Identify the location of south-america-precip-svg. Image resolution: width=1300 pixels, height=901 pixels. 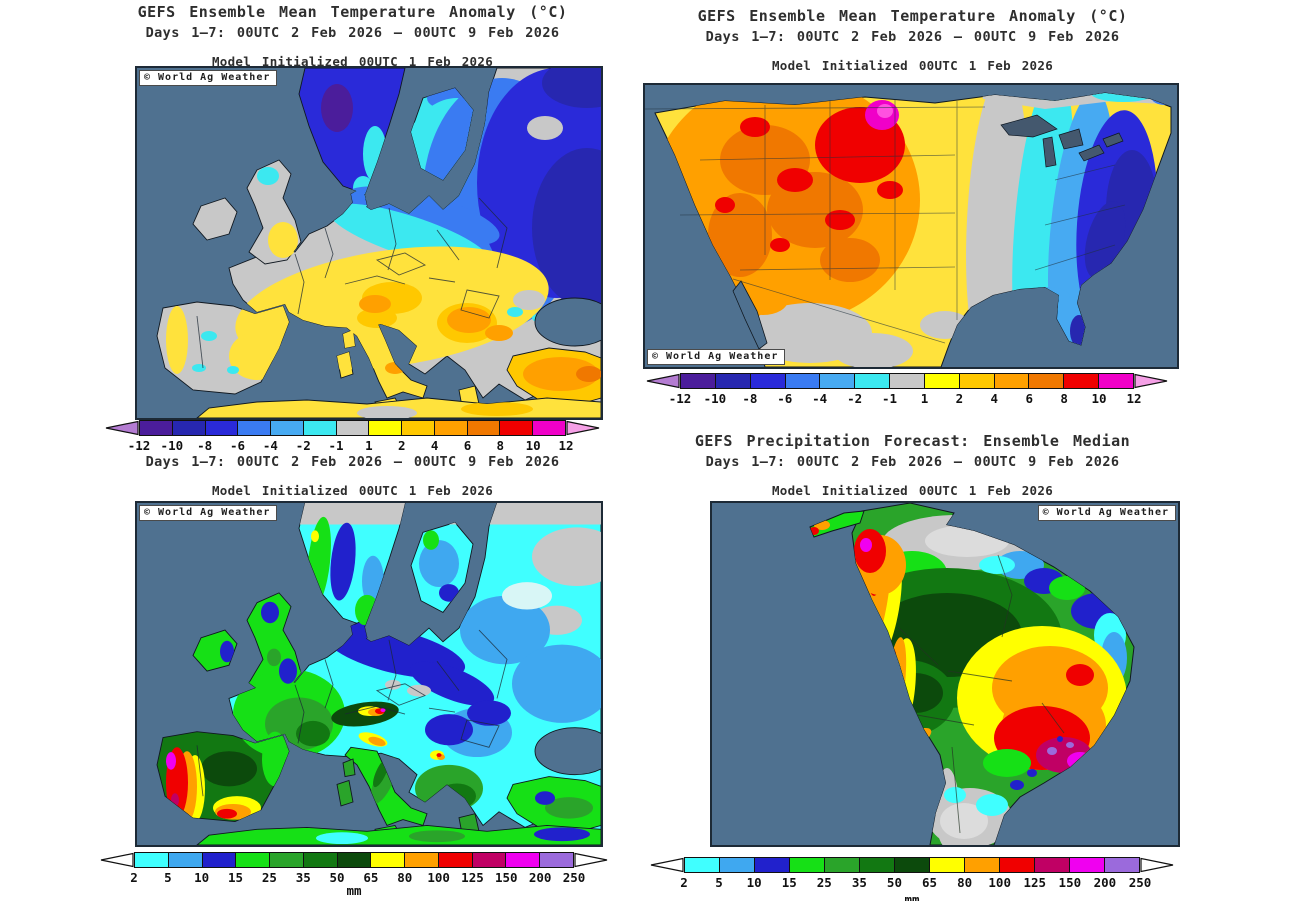
(945, 674).